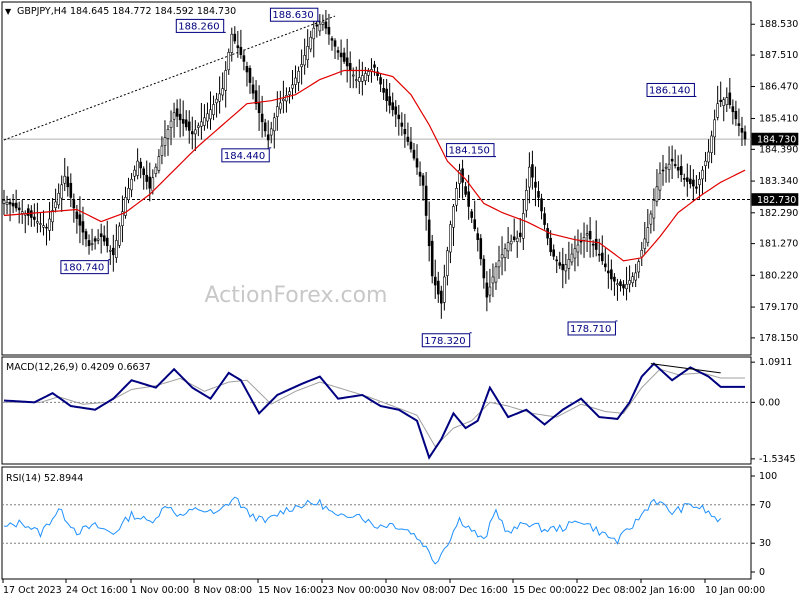  I want to click on rsi-ytick-label: 0, so click(762, 572).